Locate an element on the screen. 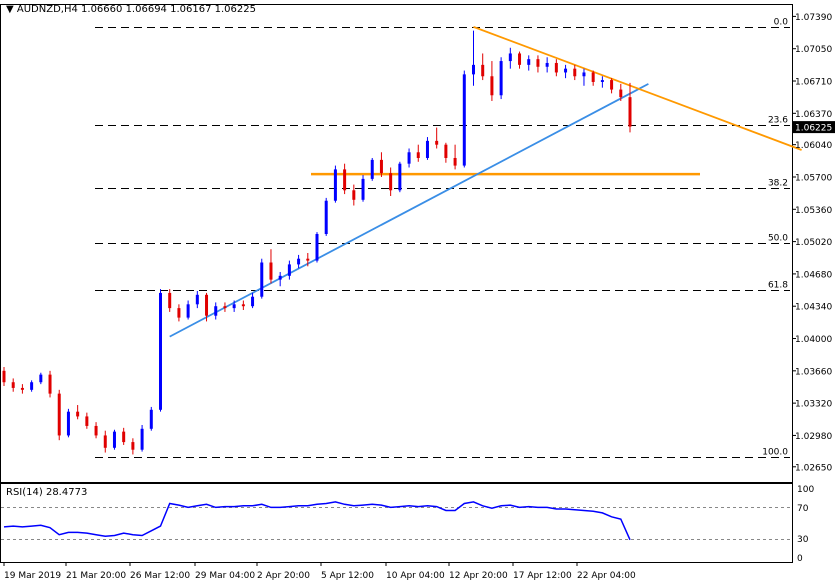  fib-label: 23.6 is located at coordinates (778, 121).